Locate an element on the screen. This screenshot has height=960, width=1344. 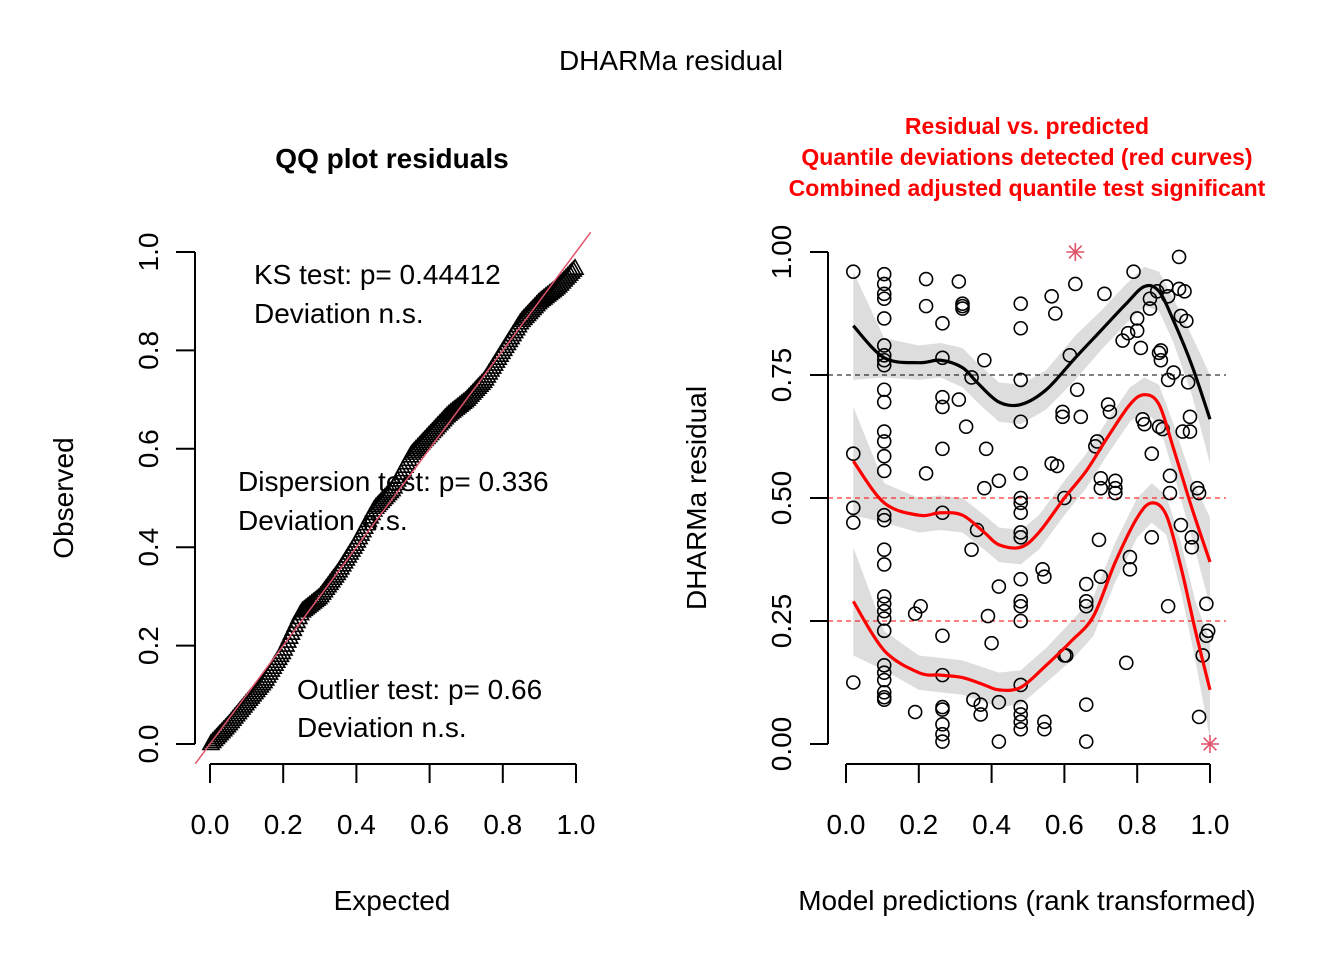
dispersion-test-deviation: Deviation n.s. is located at coordinates (323, 520).